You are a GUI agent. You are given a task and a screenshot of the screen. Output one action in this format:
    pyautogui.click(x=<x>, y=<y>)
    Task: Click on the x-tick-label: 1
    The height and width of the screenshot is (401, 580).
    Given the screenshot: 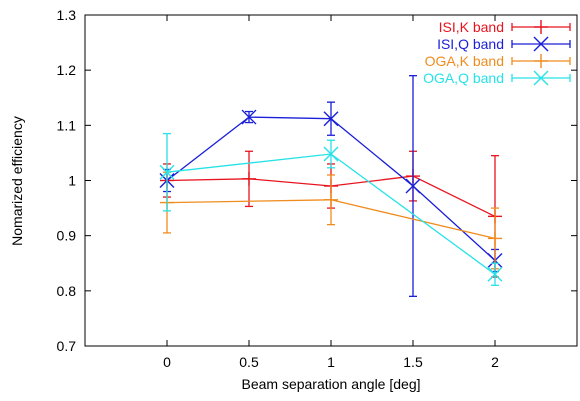 What is the action you would take?
    pyautogui.click(x=331, y=362)
    